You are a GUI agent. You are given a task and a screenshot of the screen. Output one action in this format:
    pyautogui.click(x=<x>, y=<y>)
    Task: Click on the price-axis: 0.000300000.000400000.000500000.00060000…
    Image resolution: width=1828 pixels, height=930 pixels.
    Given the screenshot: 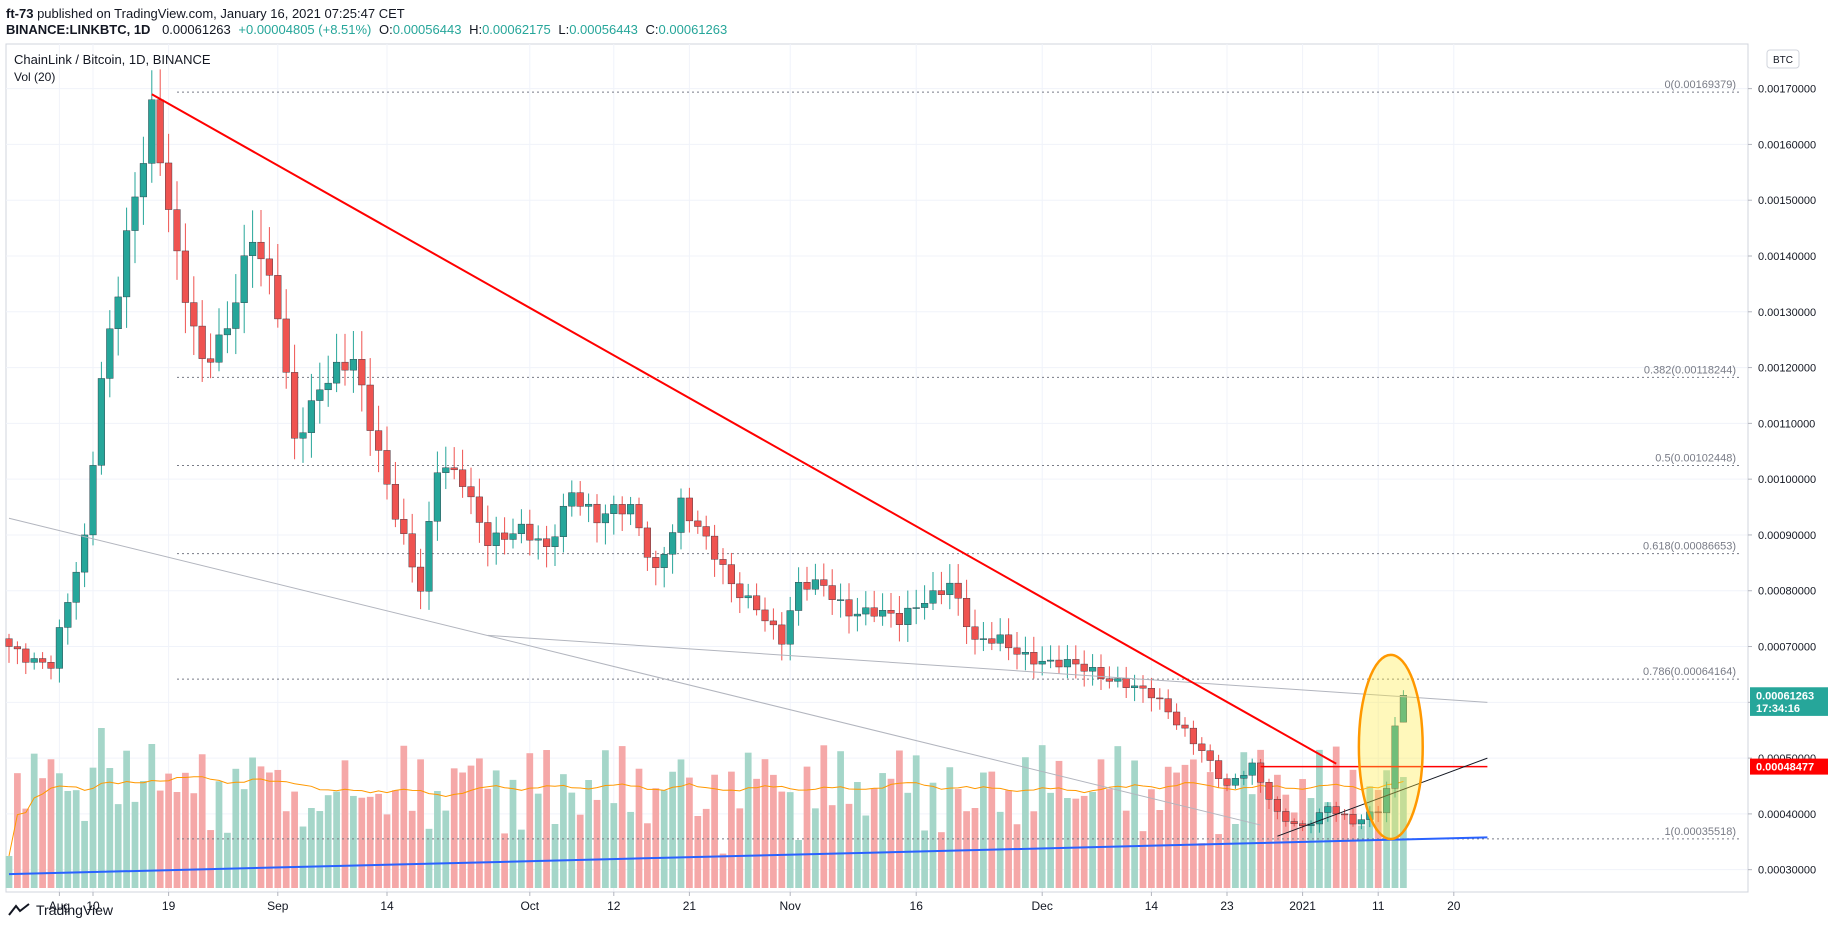 What is the action you would take?
    pyautogui.click(x=1782, y=480)
    